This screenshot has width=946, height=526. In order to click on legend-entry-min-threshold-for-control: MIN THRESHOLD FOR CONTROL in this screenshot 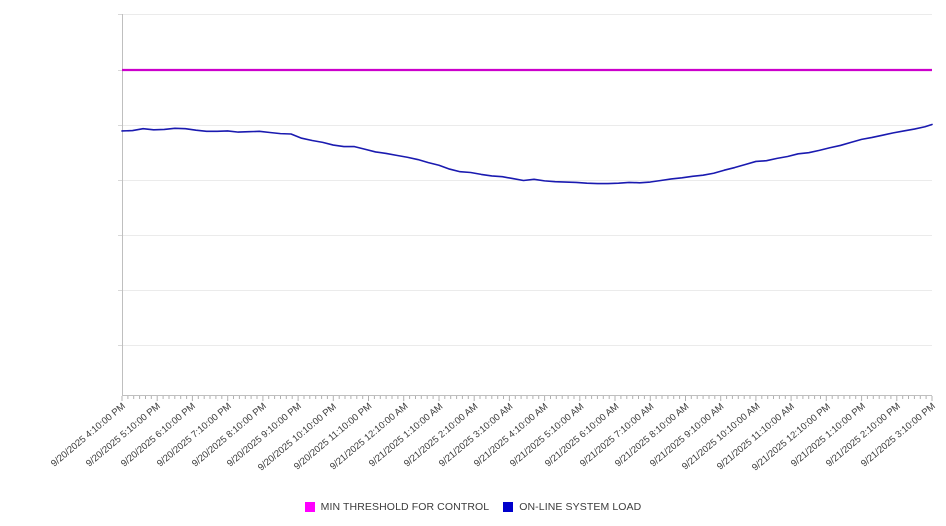, I will do `click(397, 507)`.